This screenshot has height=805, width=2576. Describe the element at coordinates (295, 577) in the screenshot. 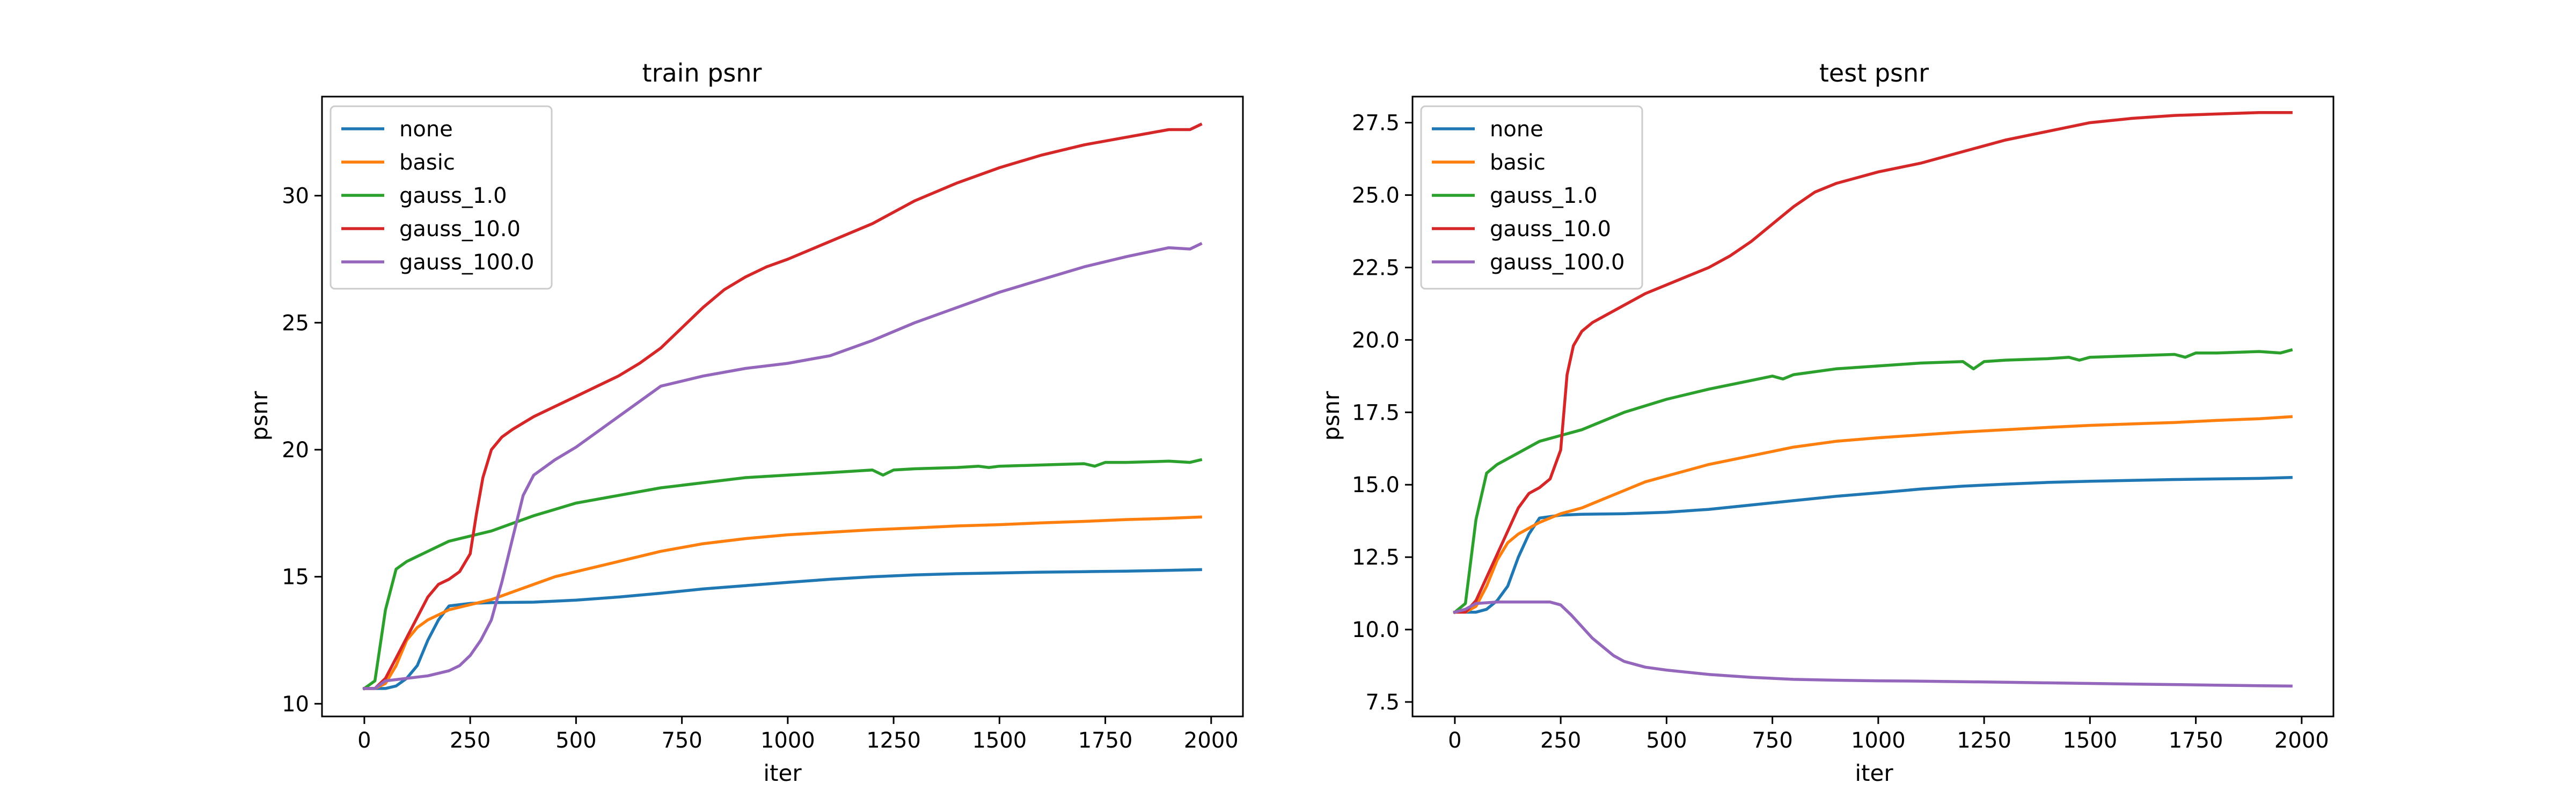

I see `y-tick-label: 15` at that location.